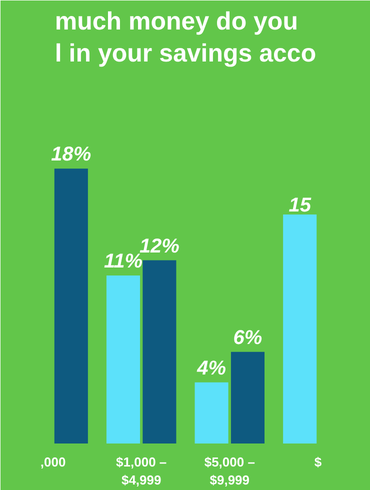  I want to click on x-tick-label: ,000, so click(53, 462).